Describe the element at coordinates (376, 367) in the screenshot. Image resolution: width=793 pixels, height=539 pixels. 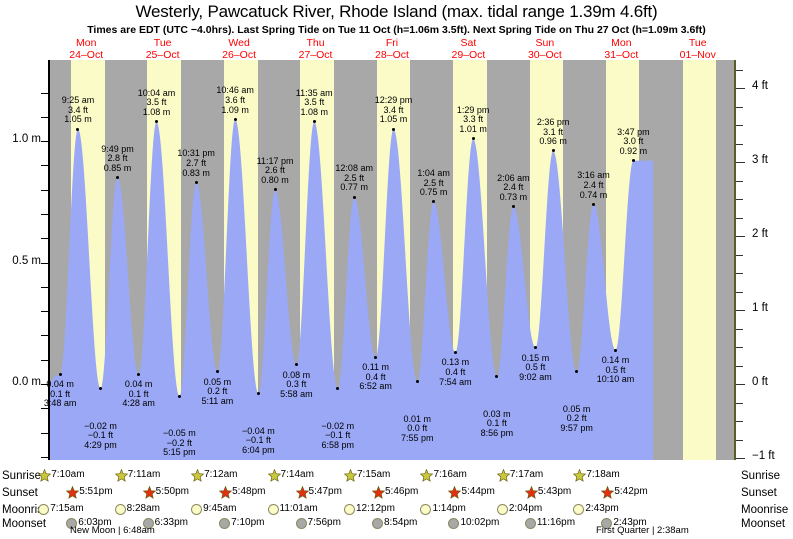
I see `low-tide-m: 0.11 m` at that location.